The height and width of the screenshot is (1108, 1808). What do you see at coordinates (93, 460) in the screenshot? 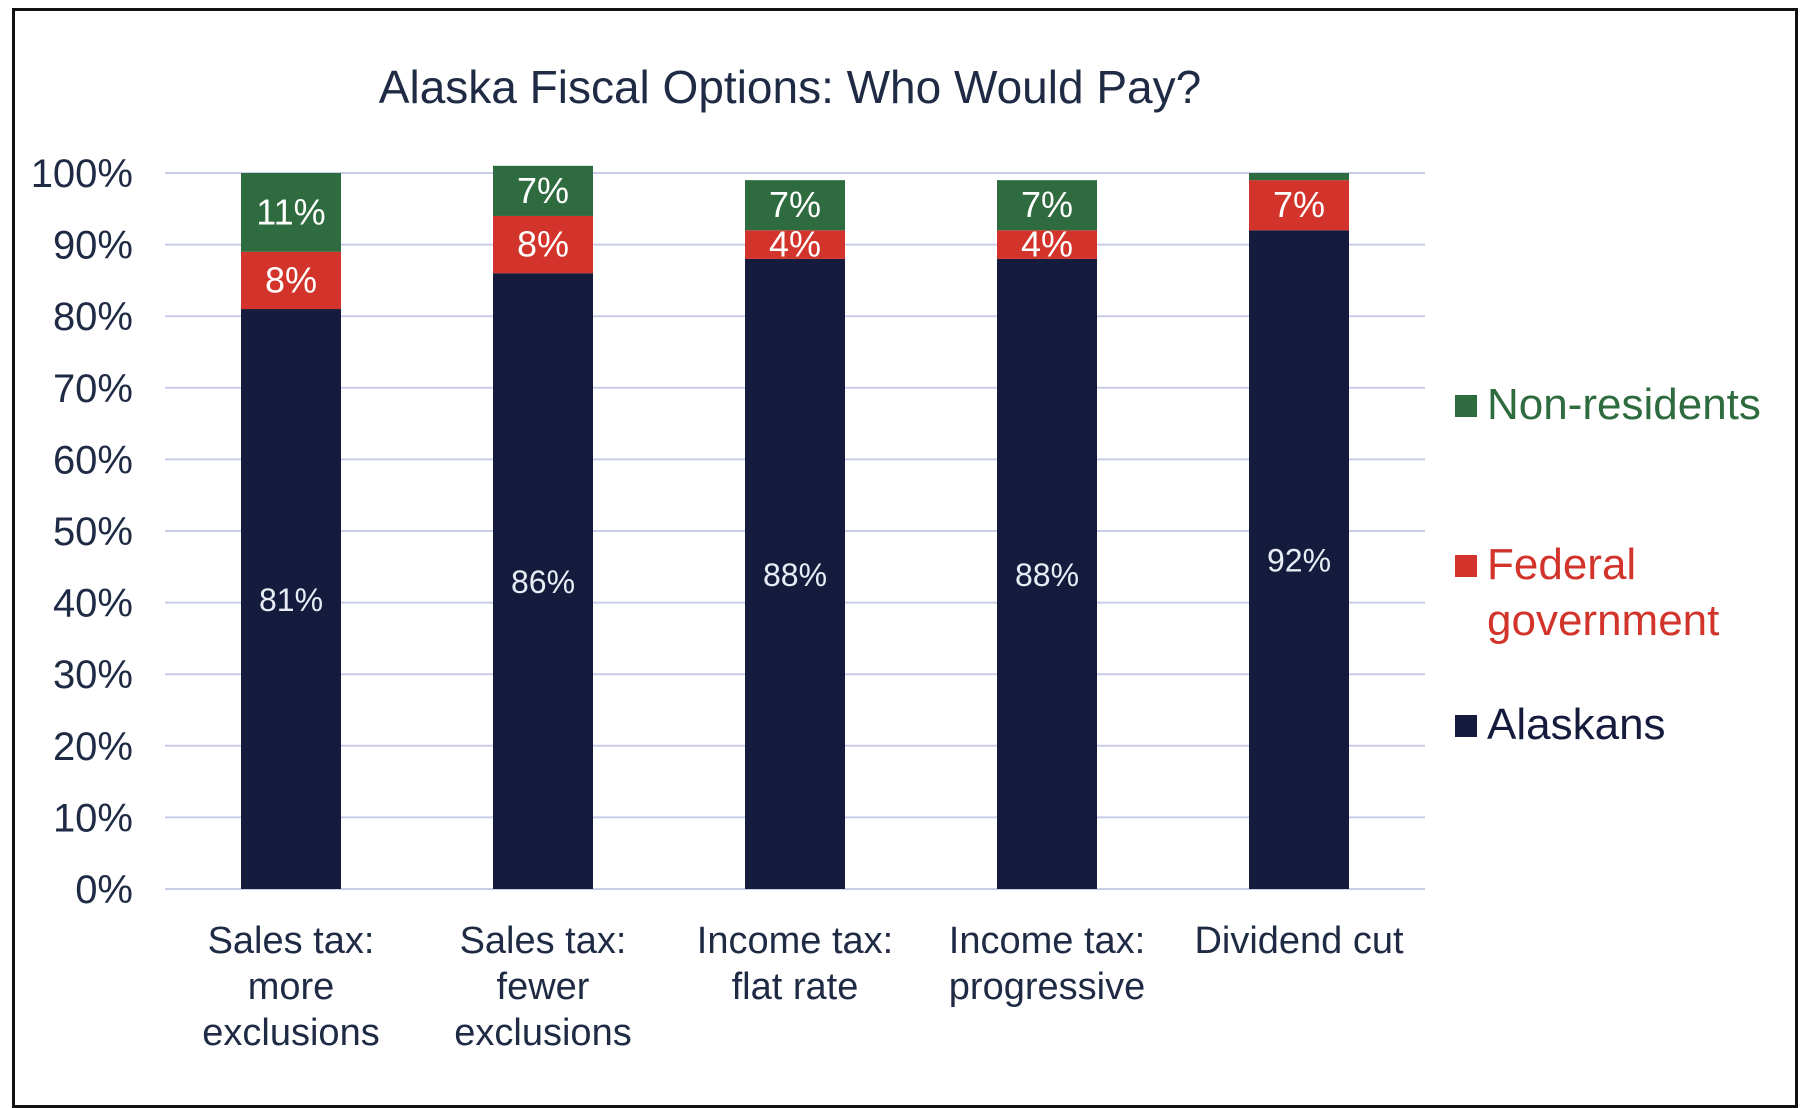
I see `y-tick-label: 60%` at bounding box center [93, 460].